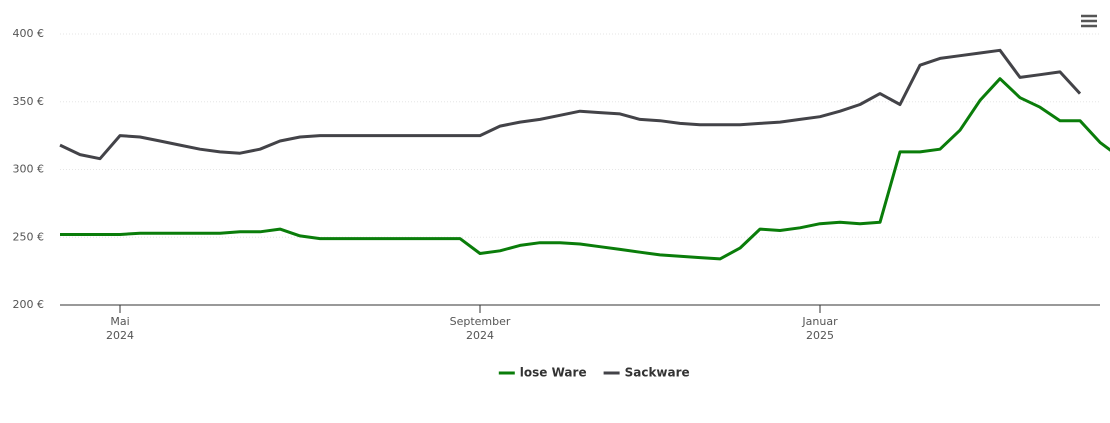 The width and height of the screenshot is (1110, 423). I want to click on legend-item: Sackware, so click(646, 373).